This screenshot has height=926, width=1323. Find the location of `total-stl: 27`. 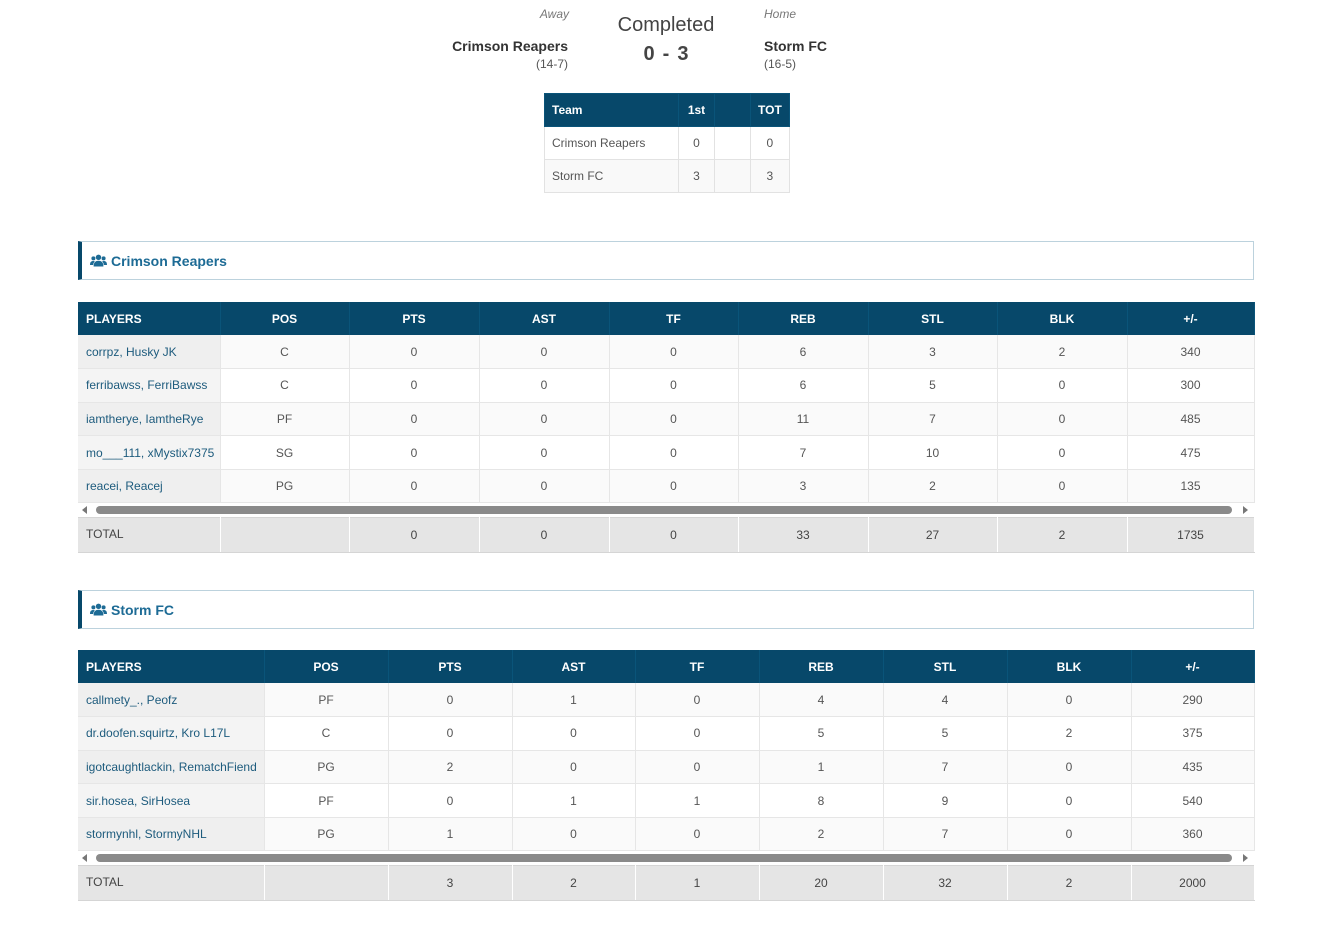

total-stl: 27 is located at coordinates (933, 535).